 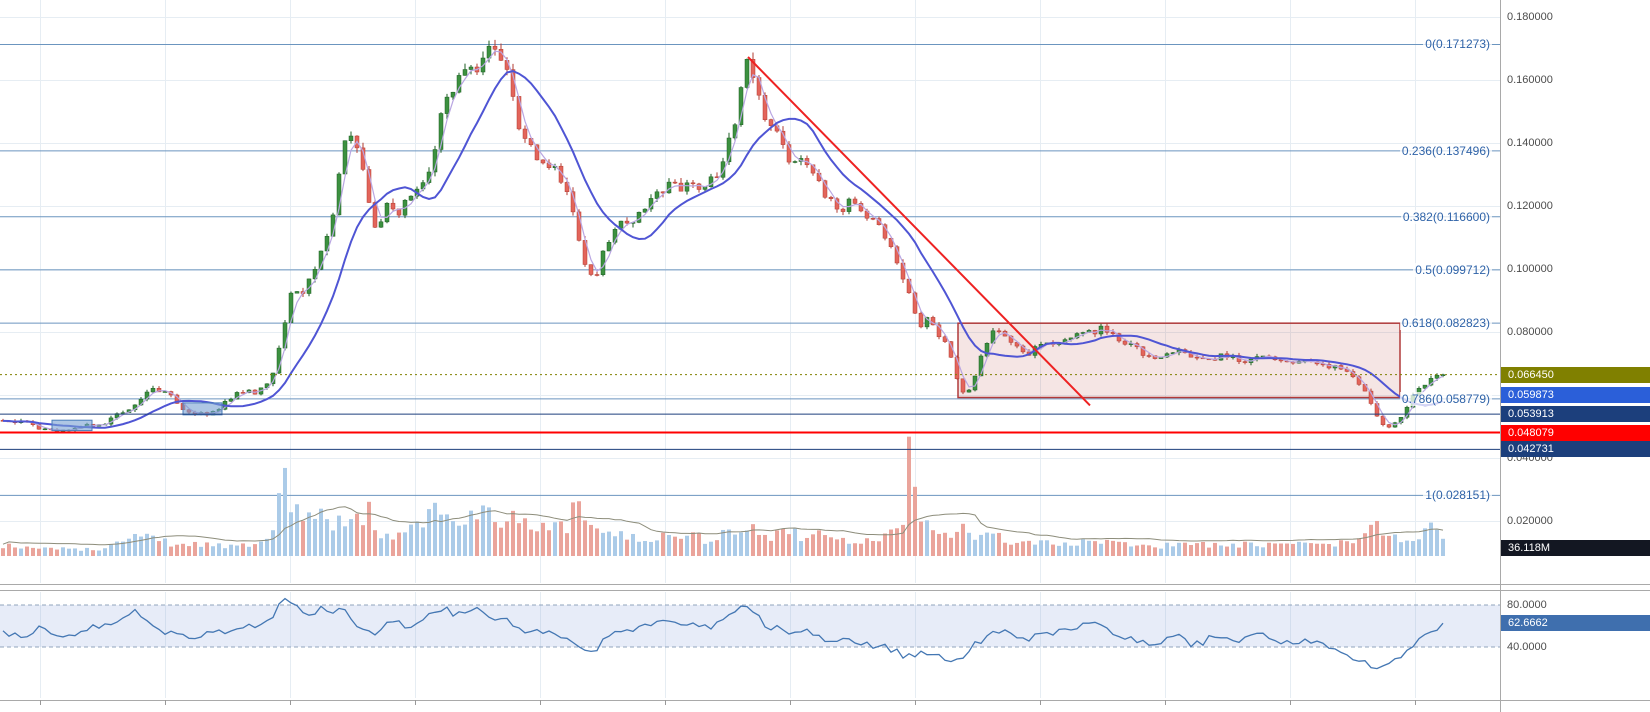 What do you see at coordinates (1575, 350) in the screenshot?
I see `price-axis` at bounding box center [1575, 350].